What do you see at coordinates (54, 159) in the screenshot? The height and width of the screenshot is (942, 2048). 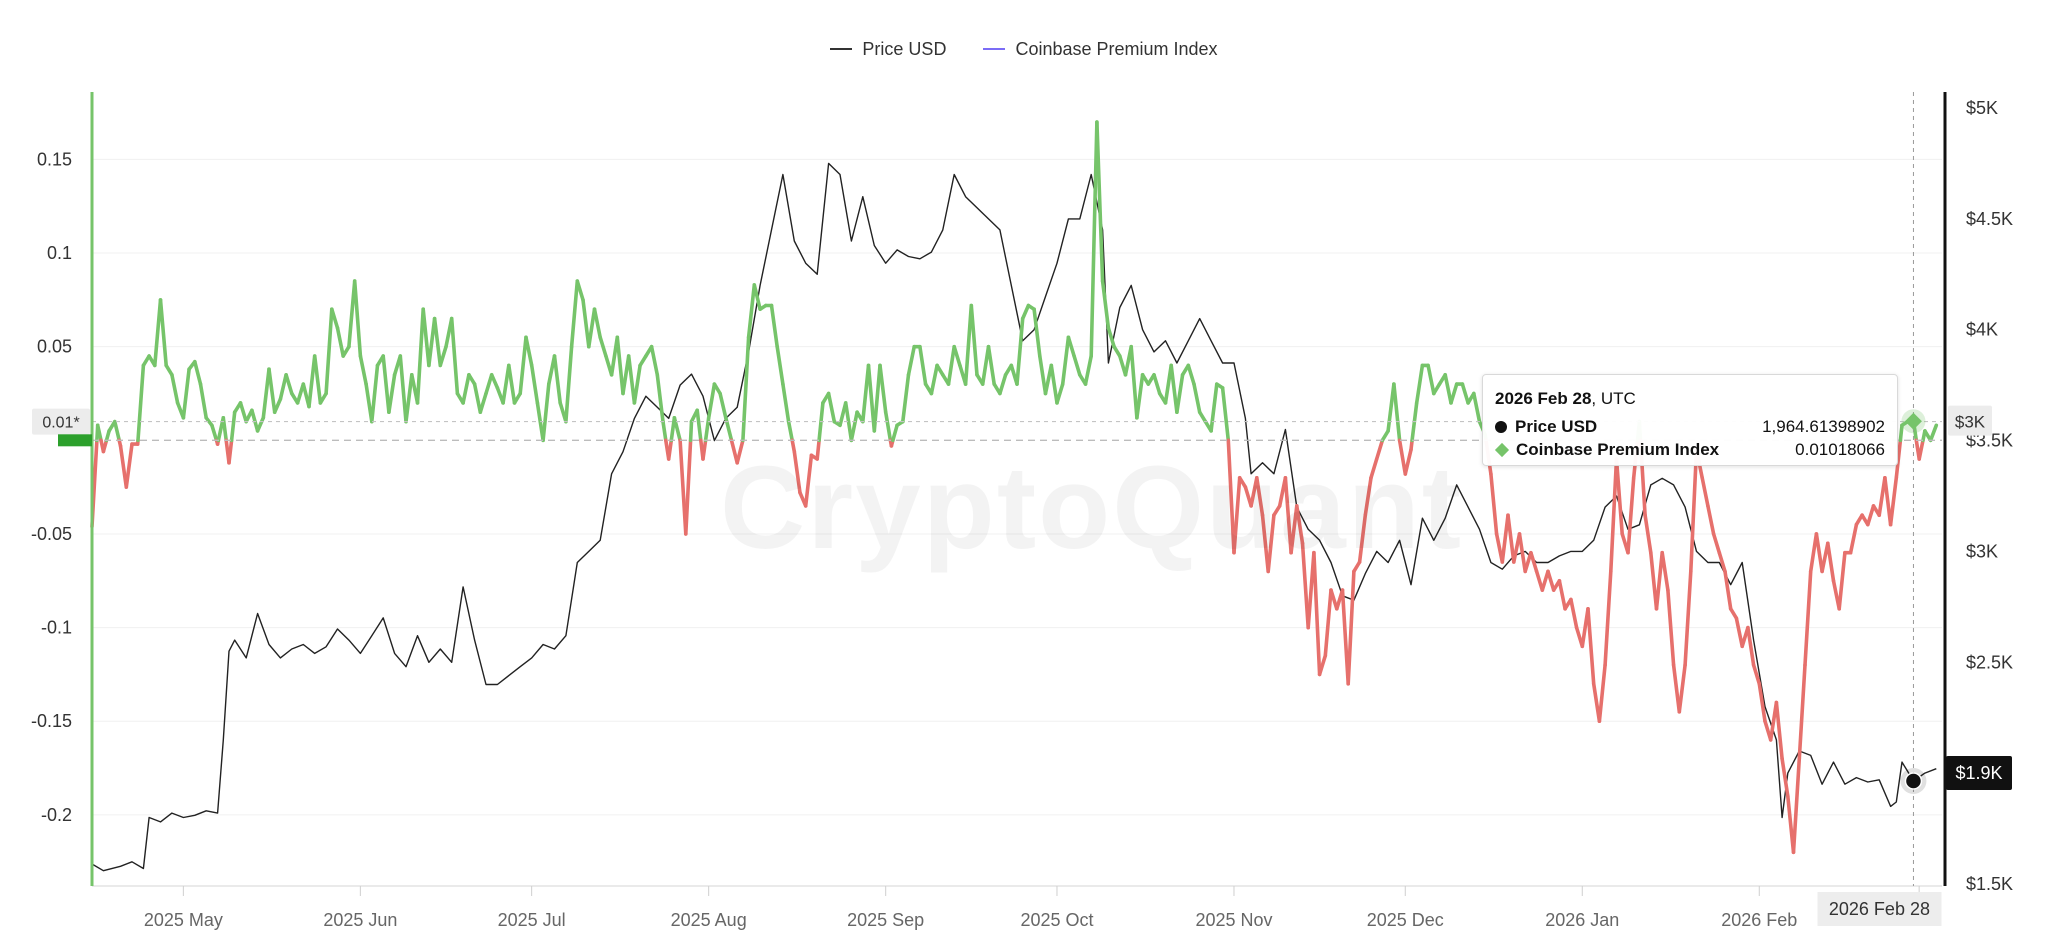 I see `left-tick-label: 0.15` at bounding box center [54, 159].